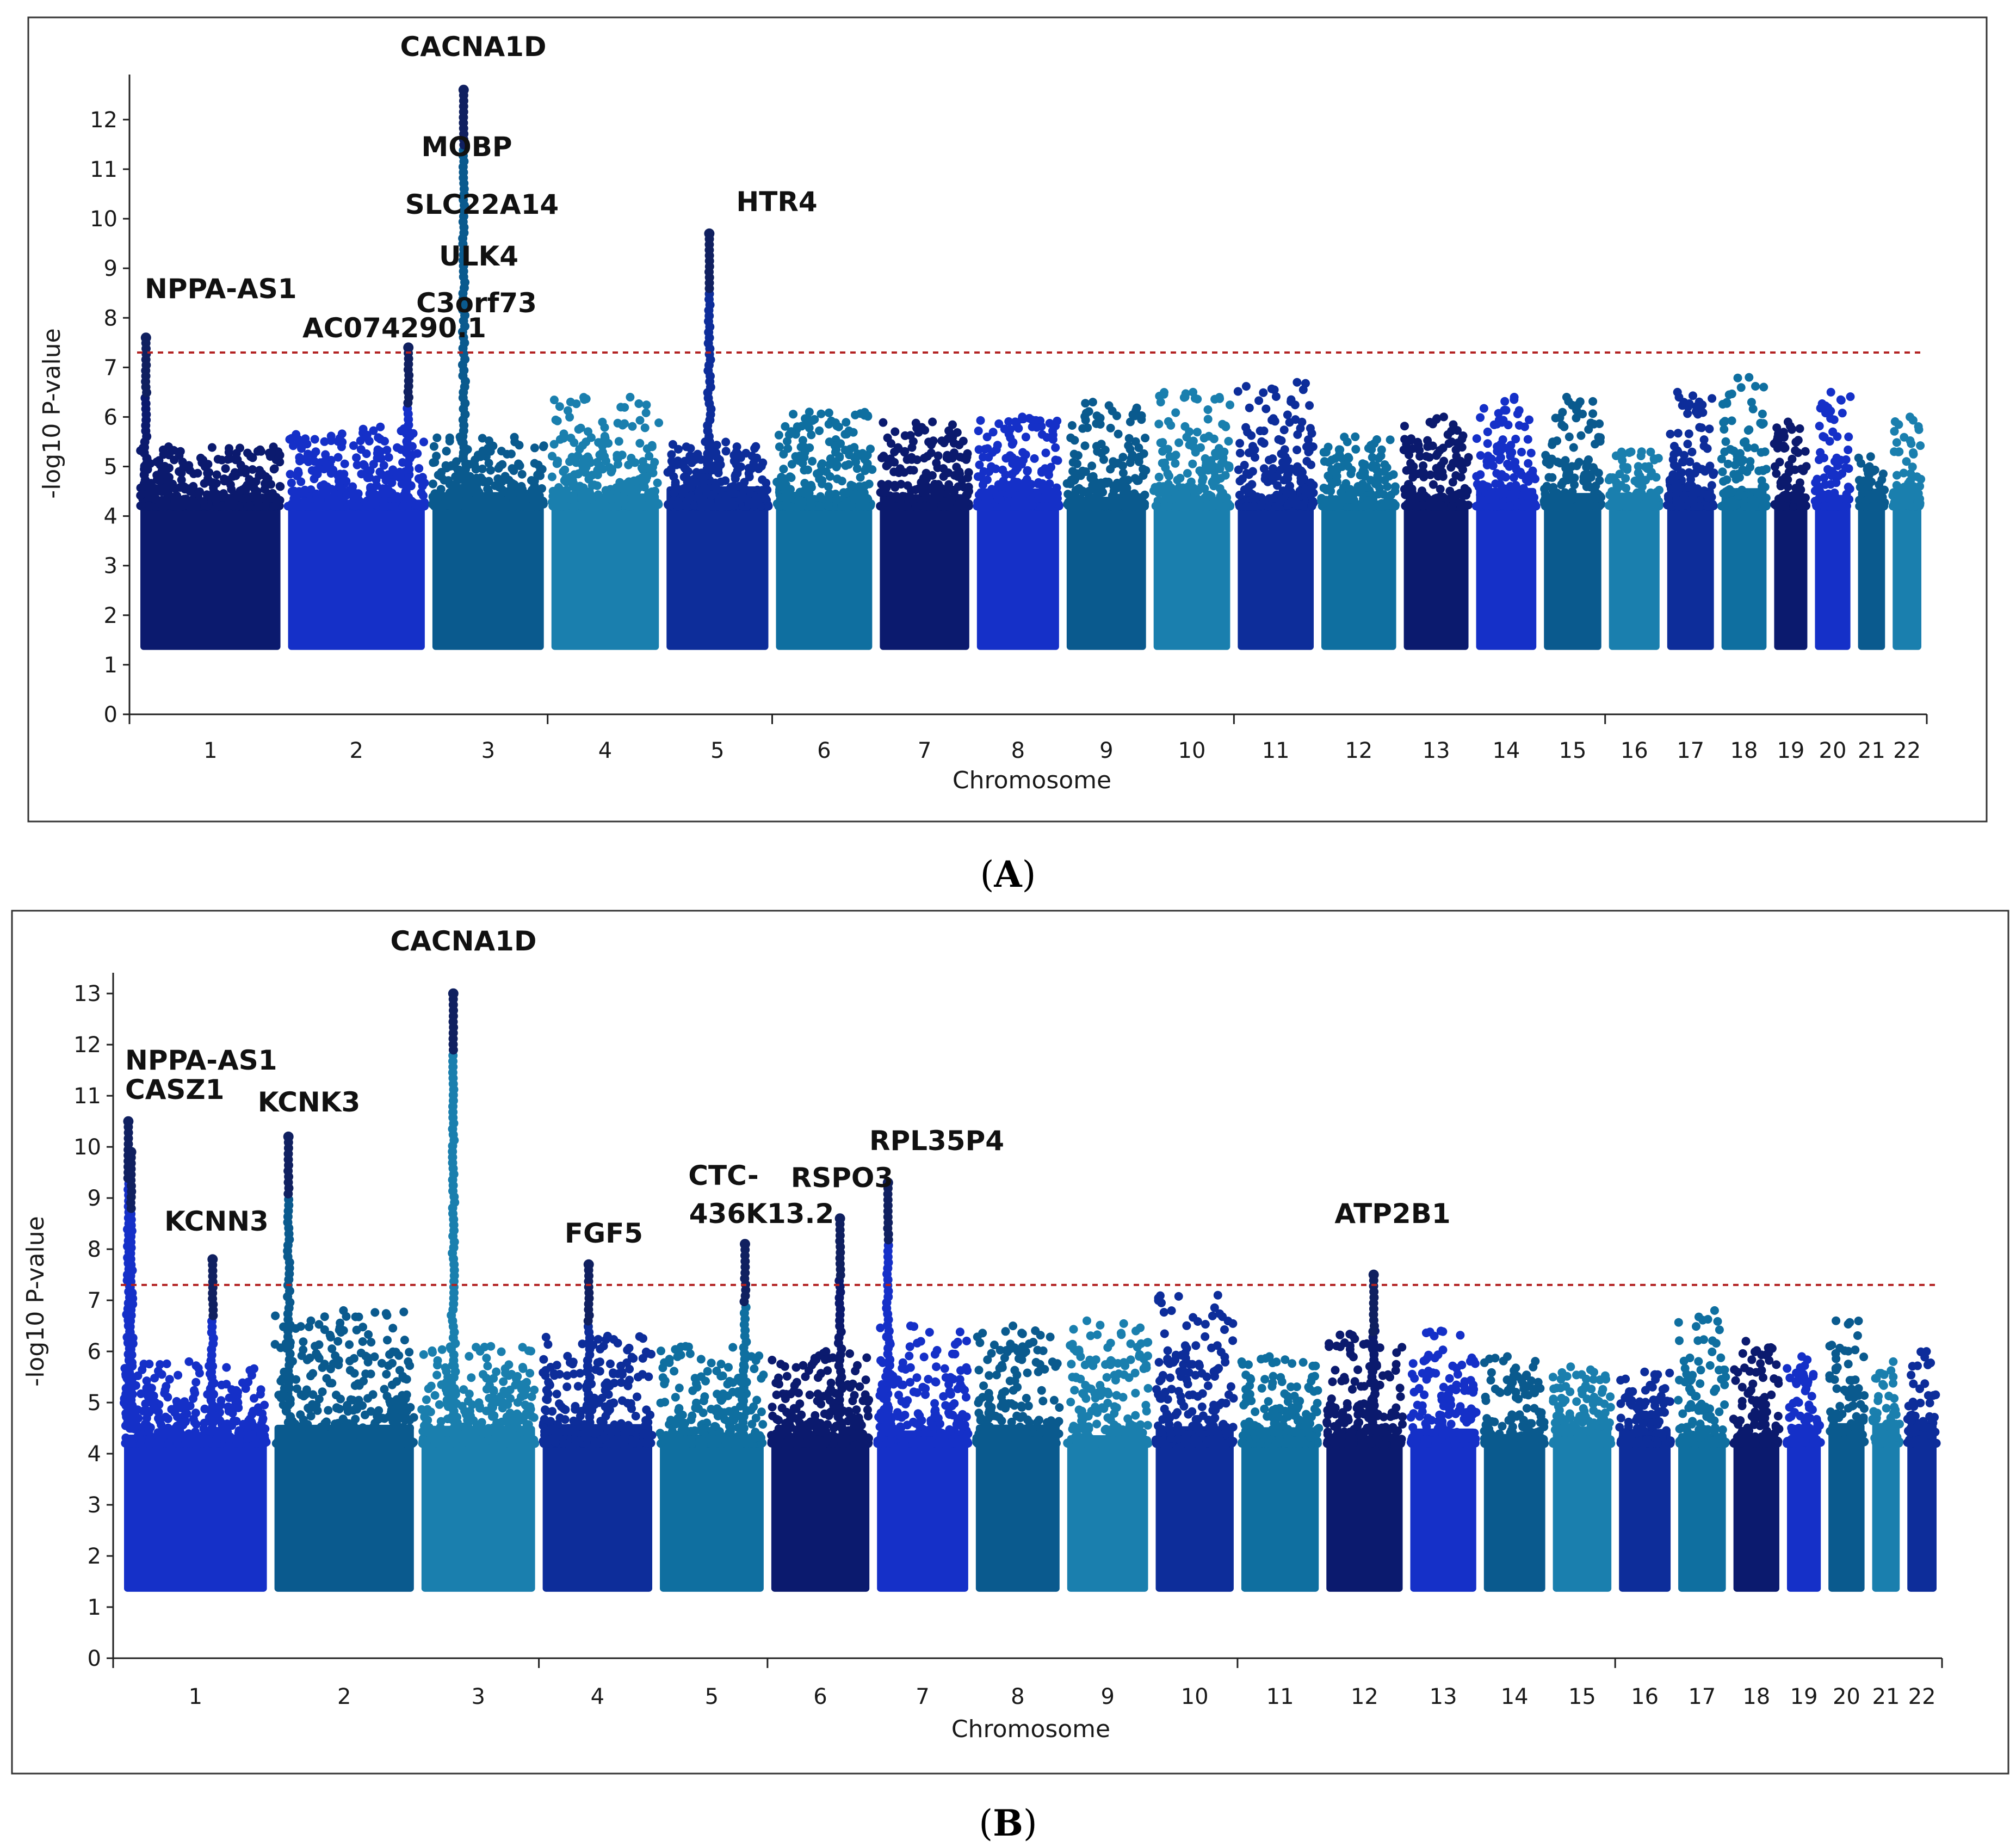 Image resolution: width=2016 pixels, height=1847 pixels. I want to click on chromosome-19-band, so click(1791, 574).